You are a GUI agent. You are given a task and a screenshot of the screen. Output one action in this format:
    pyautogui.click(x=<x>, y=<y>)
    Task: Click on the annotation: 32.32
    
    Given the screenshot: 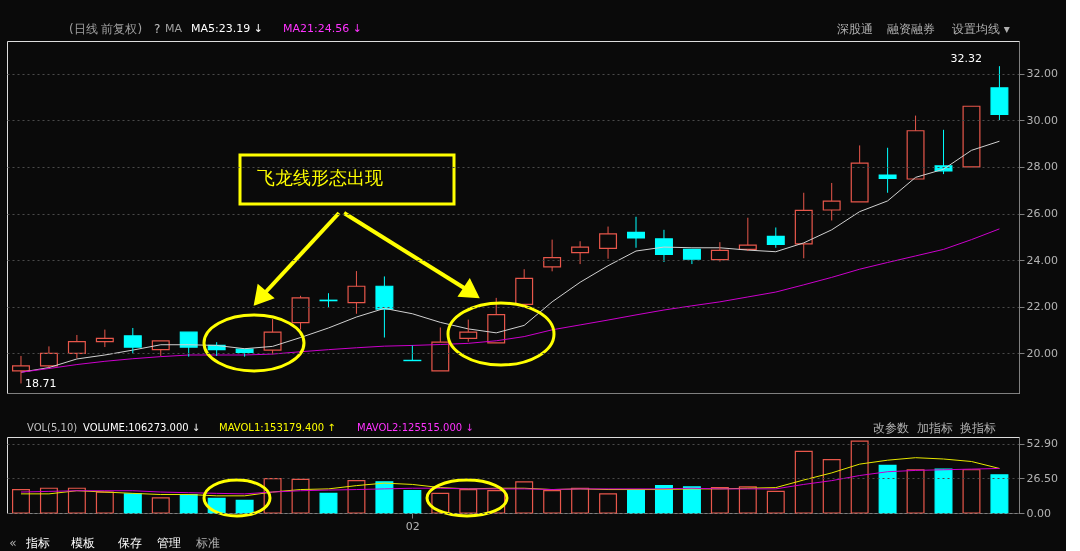 What is the action you would take?
    pyautogui.click(x=966, y=58)
    